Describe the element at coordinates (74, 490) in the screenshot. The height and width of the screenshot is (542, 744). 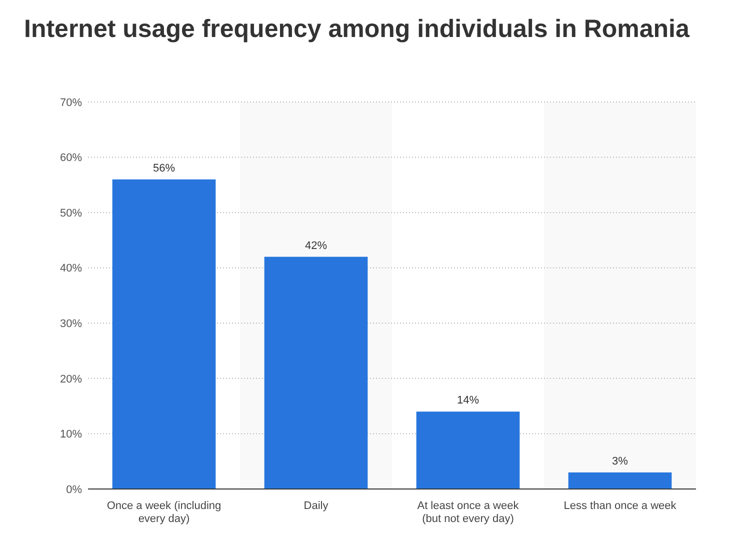
I see `y-tick-label: 0%` at that location.